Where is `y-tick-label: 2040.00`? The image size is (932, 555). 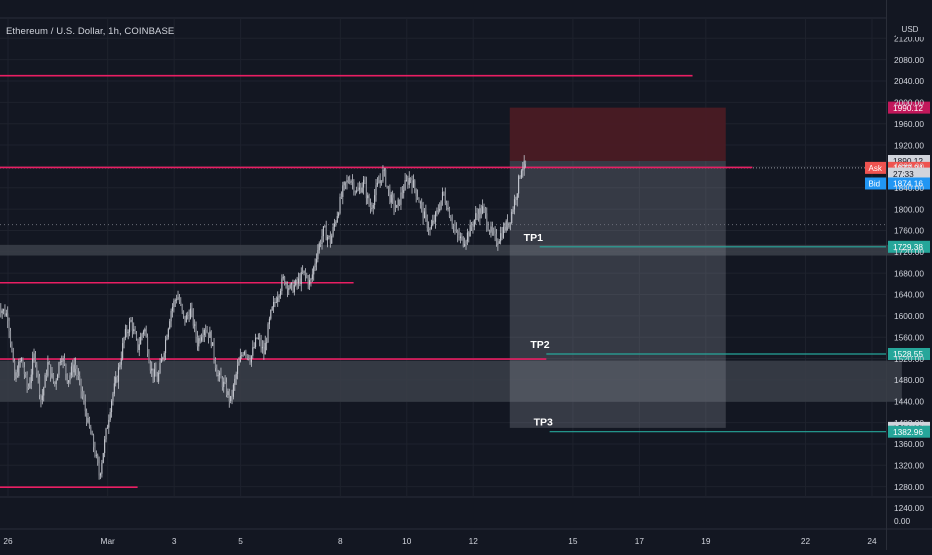
y-tick-label: 2040.00 is located at coordinates (909, 81).